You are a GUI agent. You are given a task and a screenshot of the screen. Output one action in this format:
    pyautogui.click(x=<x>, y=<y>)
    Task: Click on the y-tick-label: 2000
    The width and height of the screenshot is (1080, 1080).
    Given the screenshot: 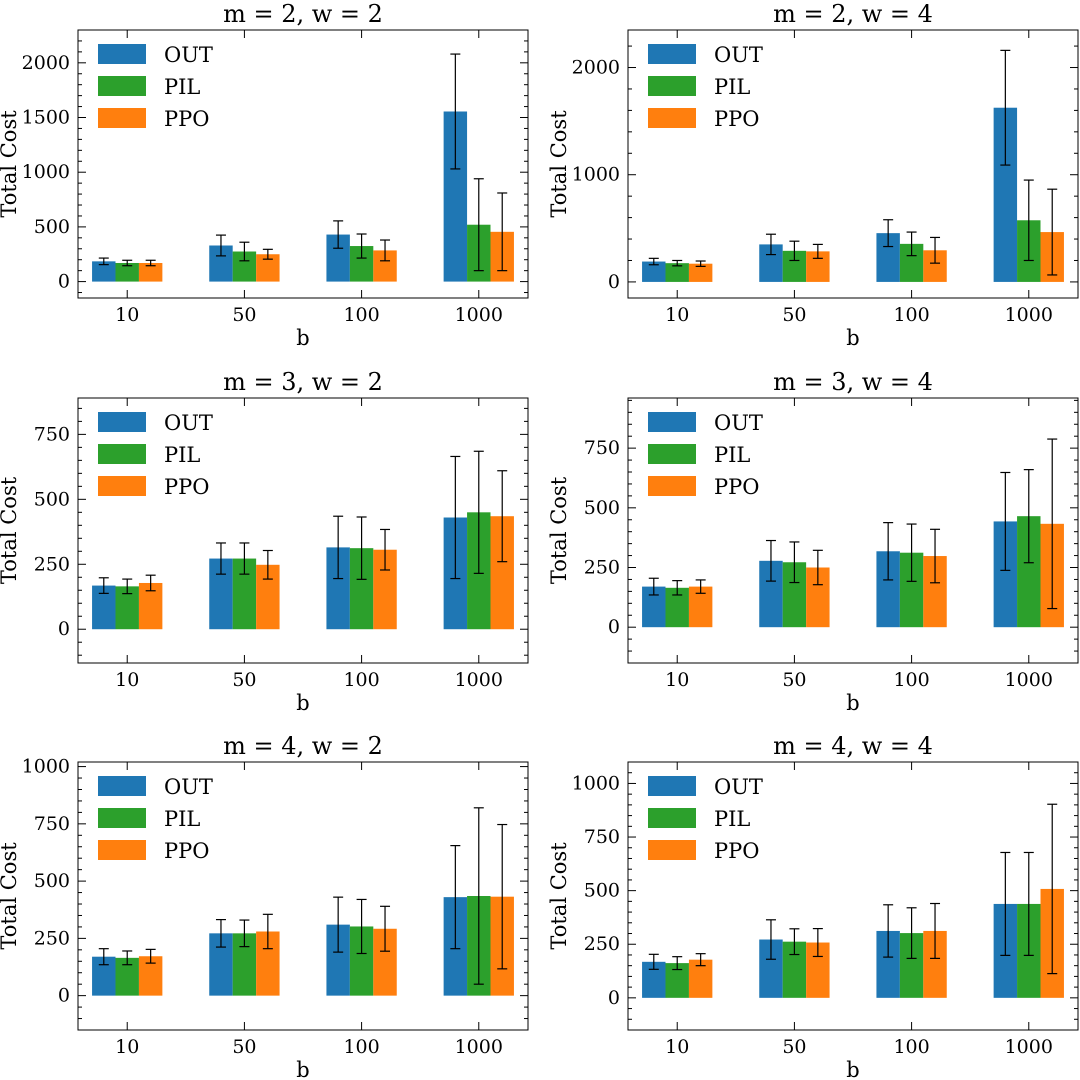 What is the action you would take?
    pyautogui.click(x=596, y=68)
    